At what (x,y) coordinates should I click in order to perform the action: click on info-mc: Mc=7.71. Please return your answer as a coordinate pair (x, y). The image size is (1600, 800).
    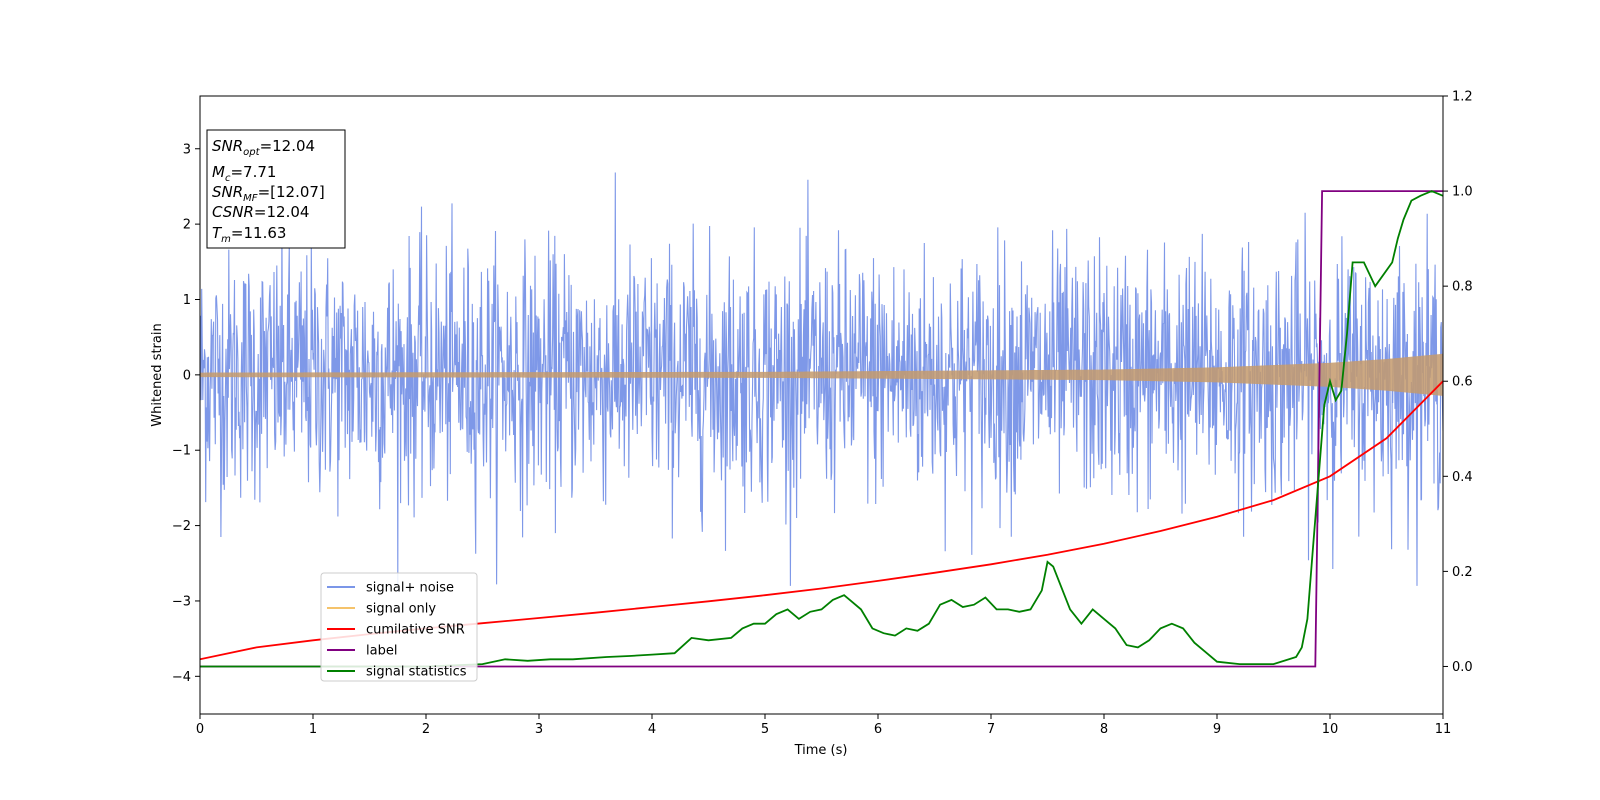
    Looking at the image, I should click on (244, 173).